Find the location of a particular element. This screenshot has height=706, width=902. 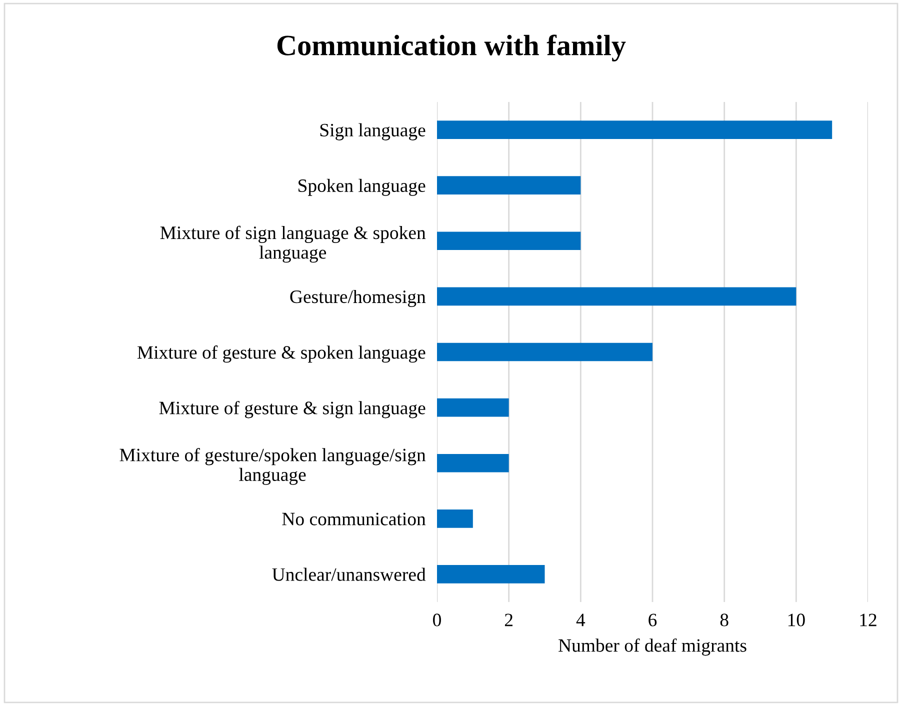

y-tick-label: Unclear/unanswered is located at coordinates (349, 574).